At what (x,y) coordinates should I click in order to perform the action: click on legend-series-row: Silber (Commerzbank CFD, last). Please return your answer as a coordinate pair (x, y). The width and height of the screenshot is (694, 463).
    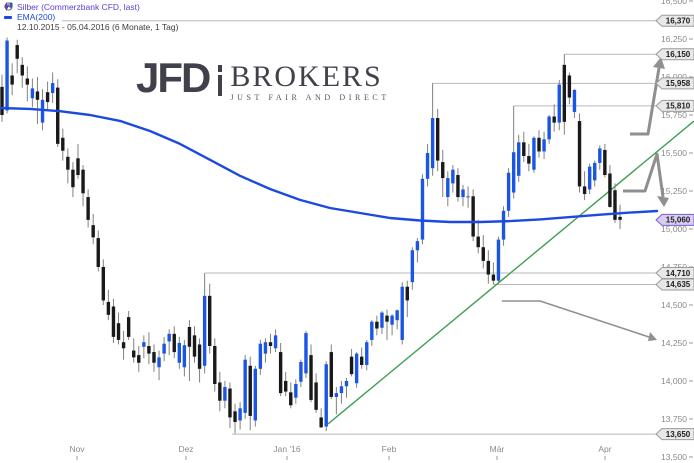
    Looking at the image, I should click on (91, 7).